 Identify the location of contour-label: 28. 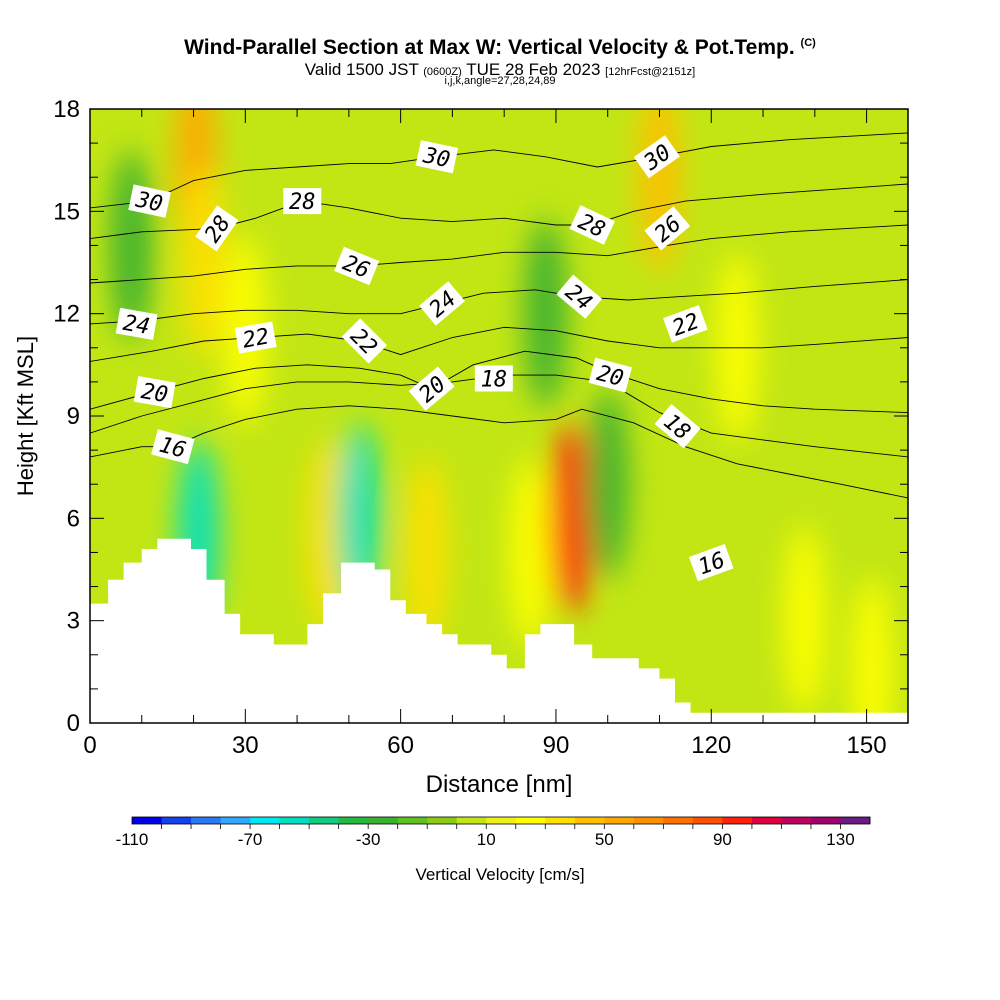
(302, 201).